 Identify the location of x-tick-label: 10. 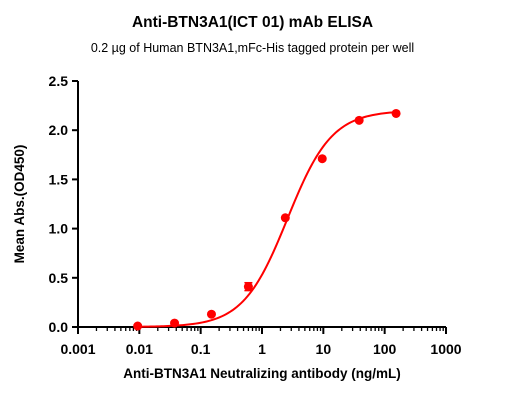
(324, 349).